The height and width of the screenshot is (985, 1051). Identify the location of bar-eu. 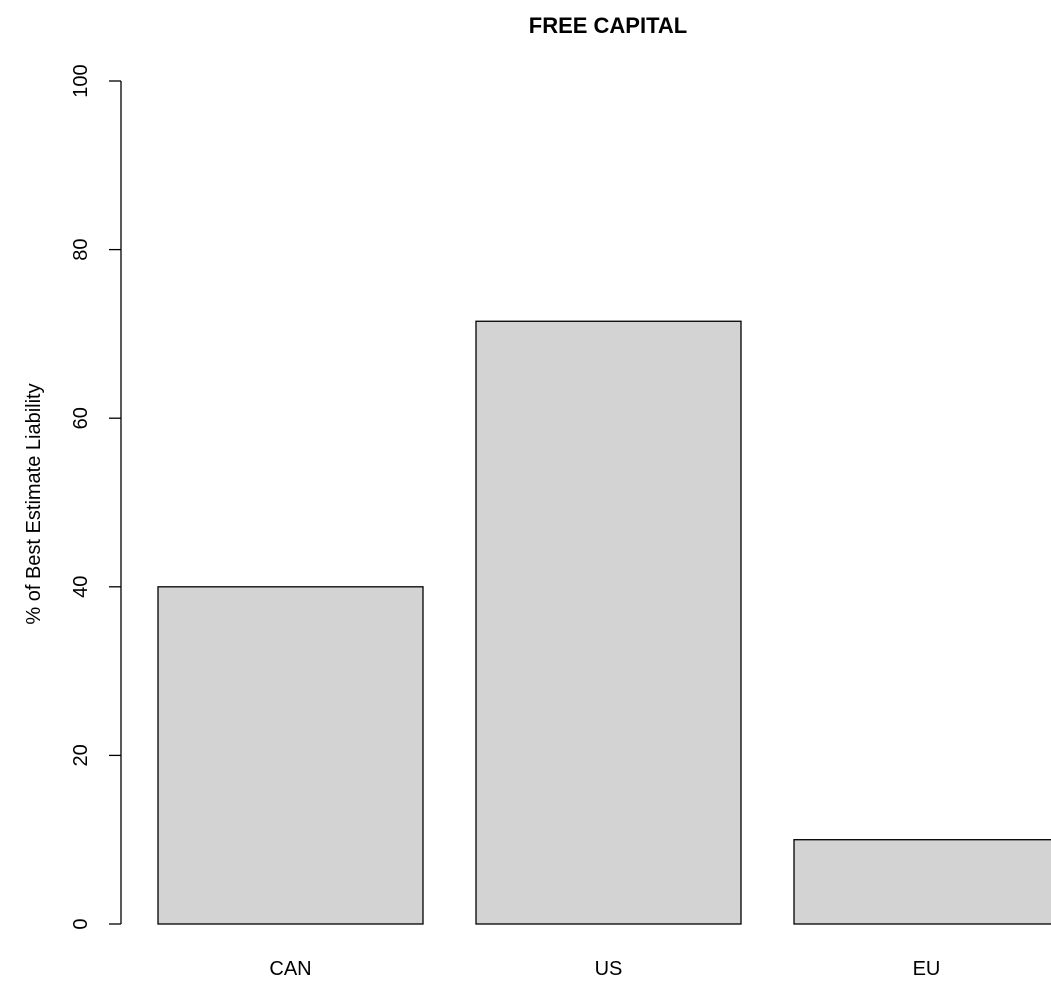
(922, 882).